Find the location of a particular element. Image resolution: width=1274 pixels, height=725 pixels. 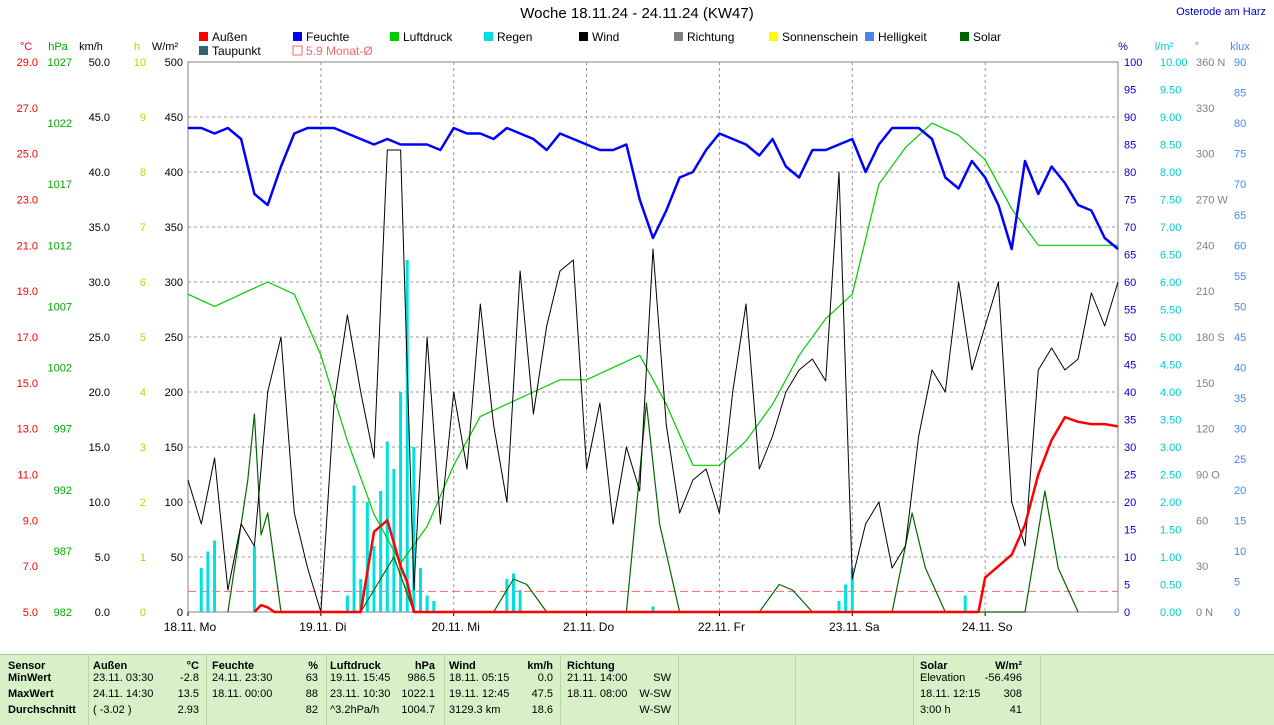

footer-luftdruck-unit: hPa is located at coordinates (424, 666).